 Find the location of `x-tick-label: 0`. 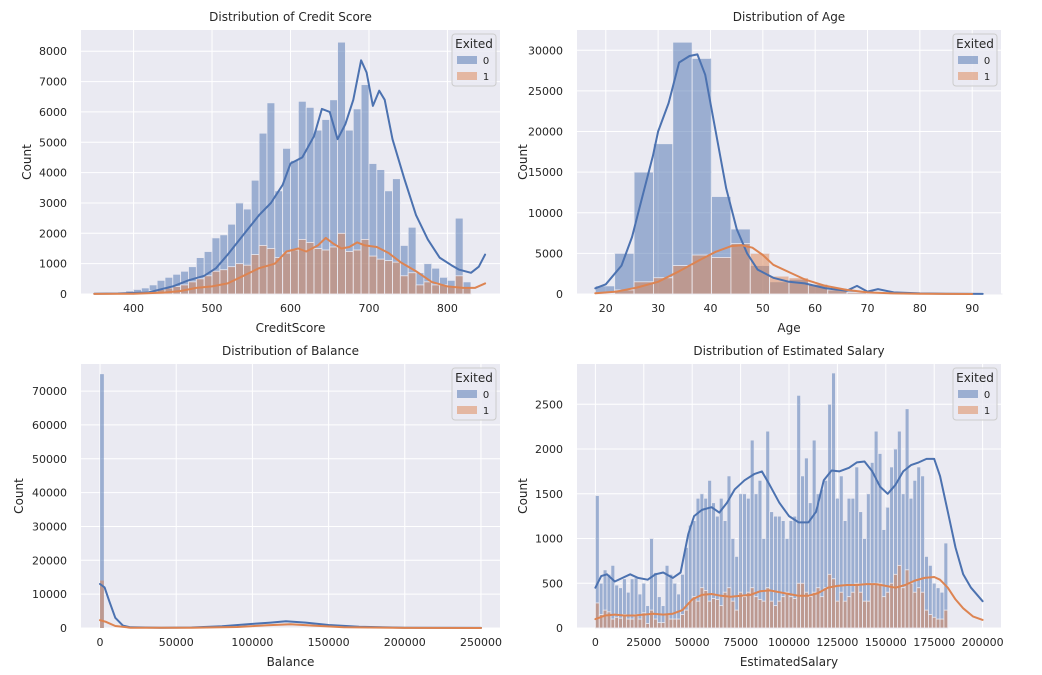

x-tick-label: 0 is located at coordinates (595, 642).